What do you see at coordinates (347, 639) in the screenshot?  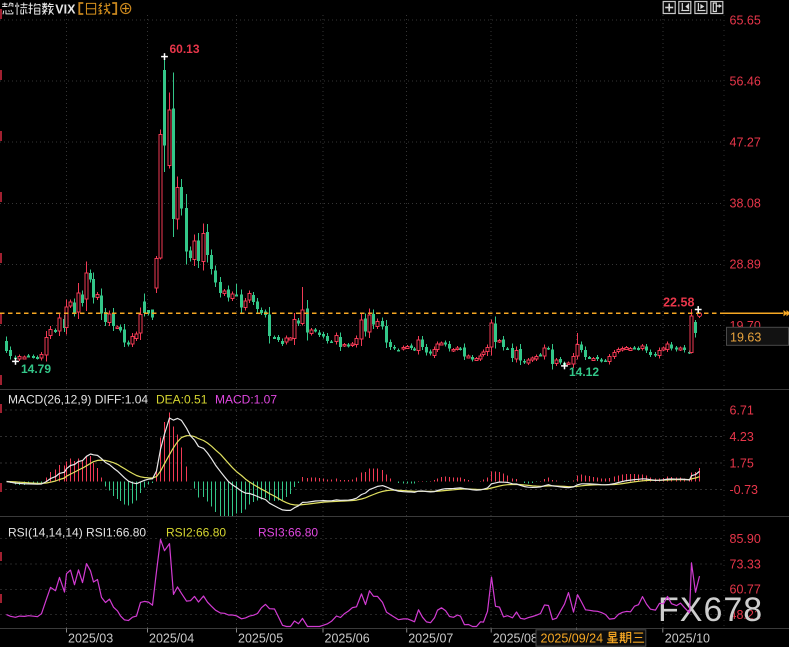 I see `svg-text: 2025/06` at bounding box center [347, 639].